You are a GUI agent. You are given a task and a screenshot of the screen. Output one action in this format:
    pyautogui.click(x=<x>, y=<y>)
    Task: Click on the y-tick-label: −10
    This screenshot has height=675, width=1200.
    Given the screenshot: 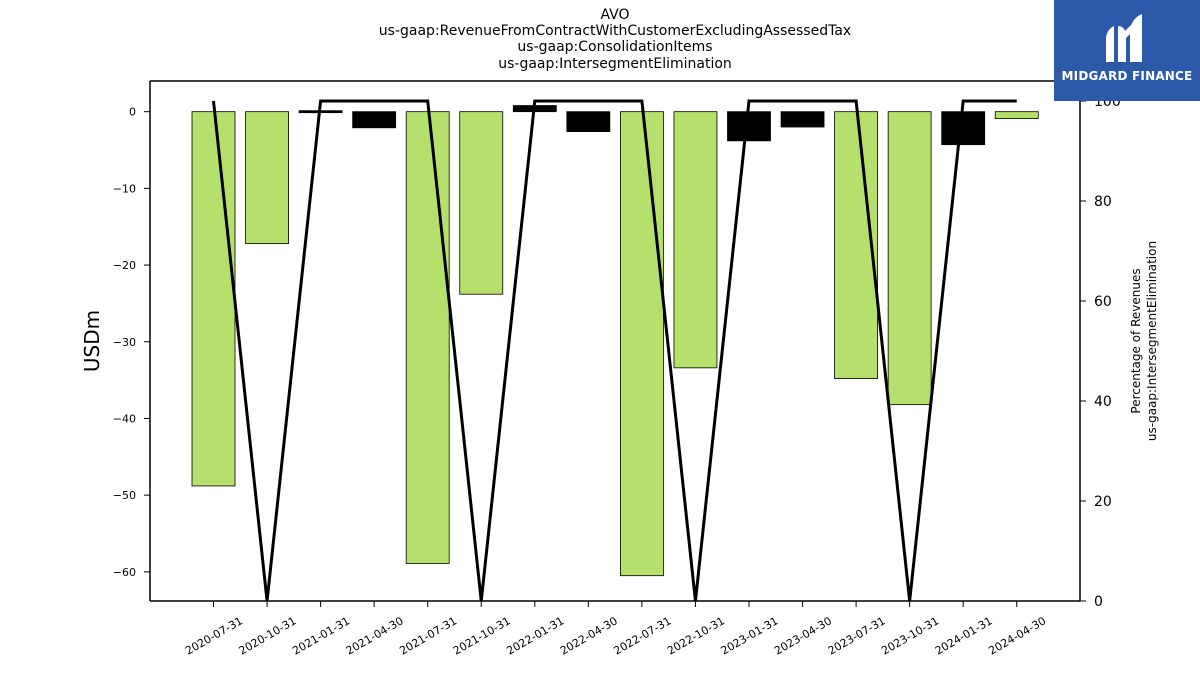 What is the action you would take?
    pyautogui.click(x=124, y=188)
    